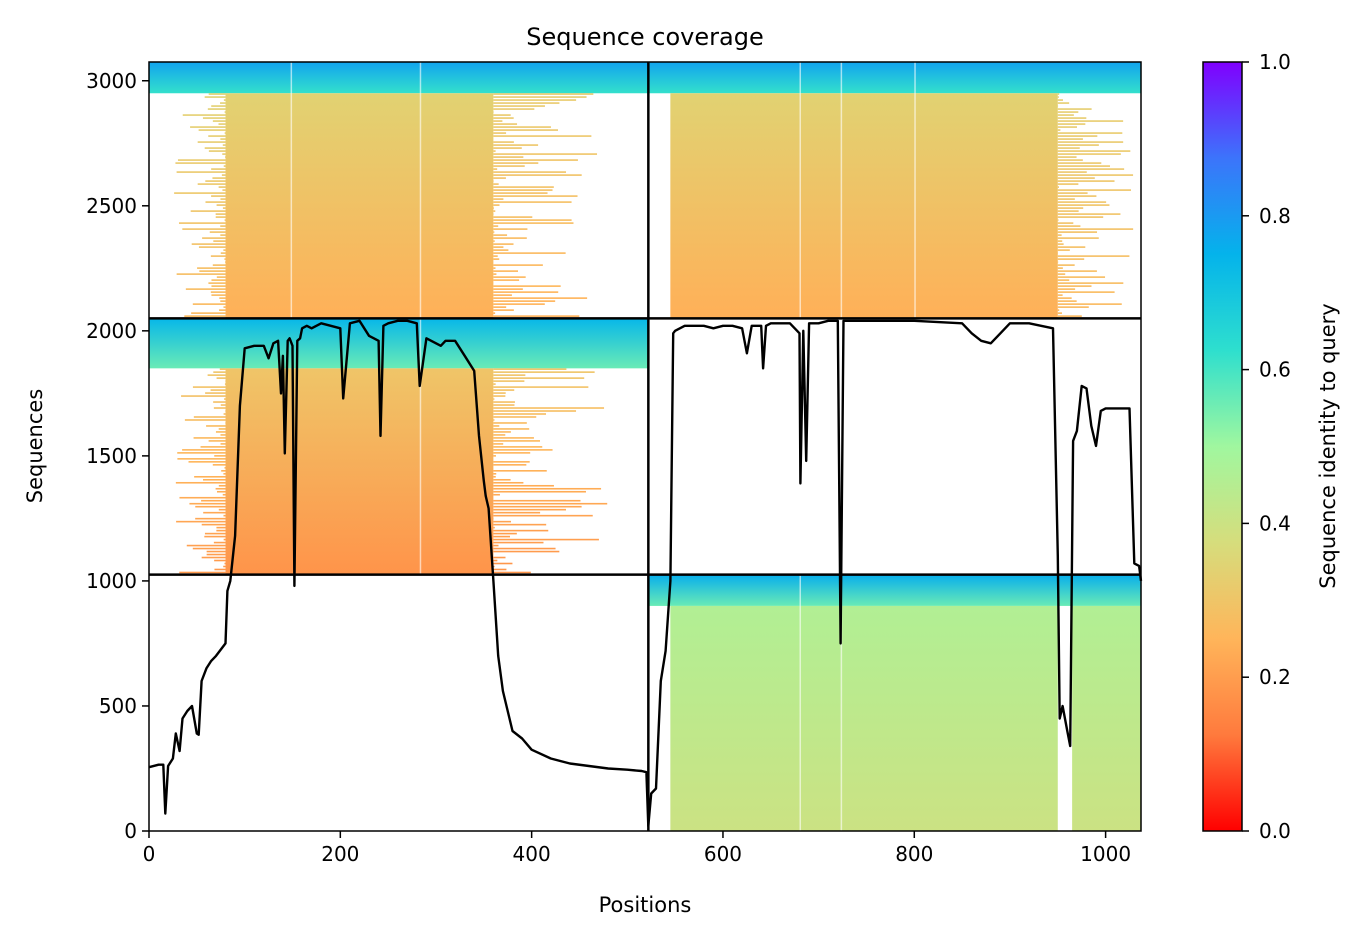  What do you see at coordinates (149, 854) in the screenshot?
I see `x-tick-label: 0` at bounding box center [149, 854].